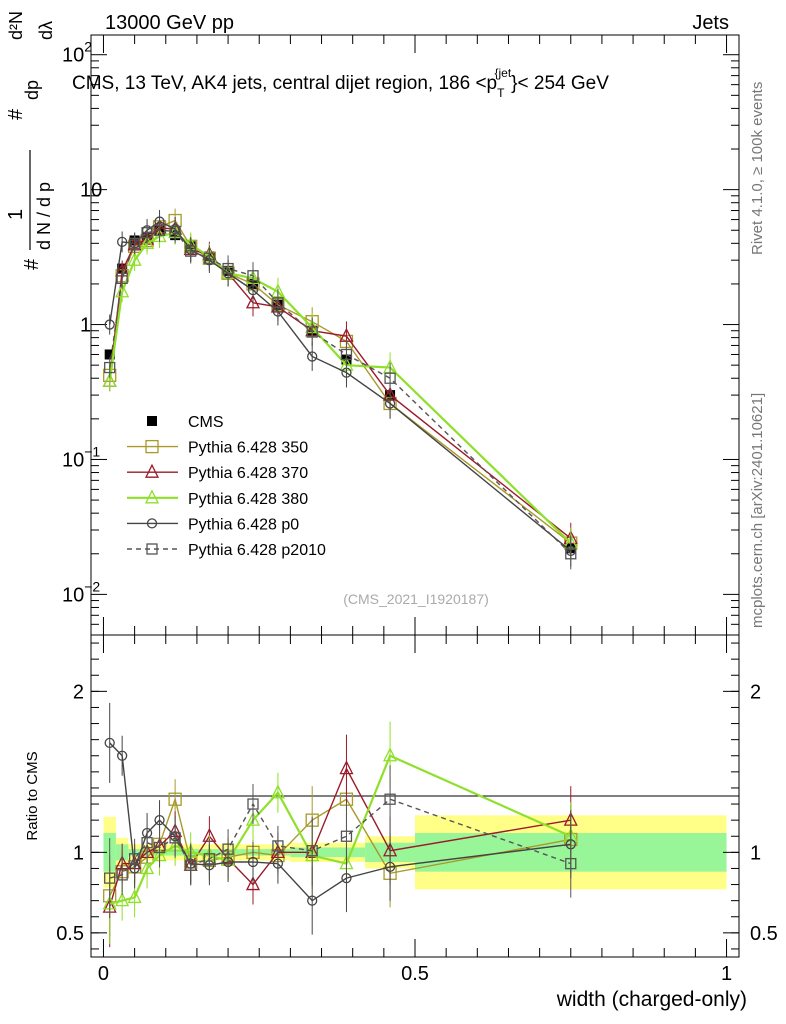 The image size is (786, 1024). I want to click on ratio-y-axis-label: Ratio to CMS, so click(32, 795).